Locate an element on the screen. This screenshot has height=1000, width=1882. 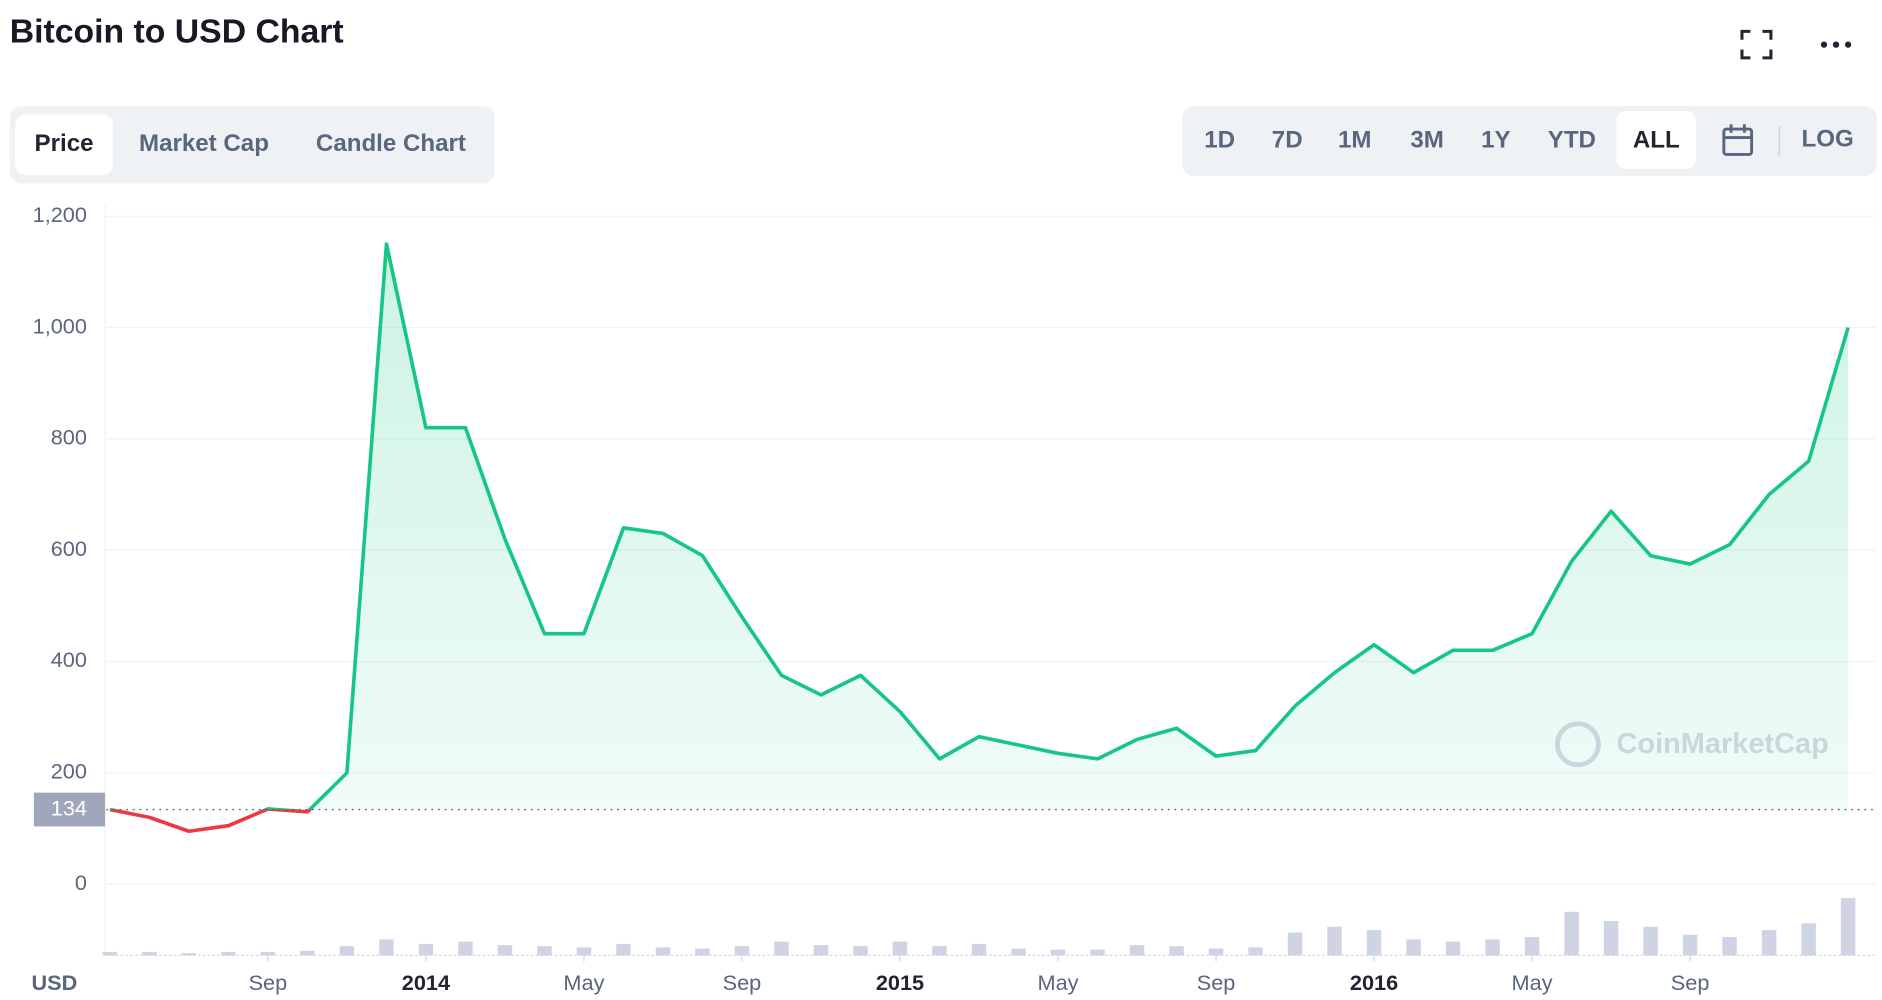
reference-label: 134 is located at coordinates (69, 807).